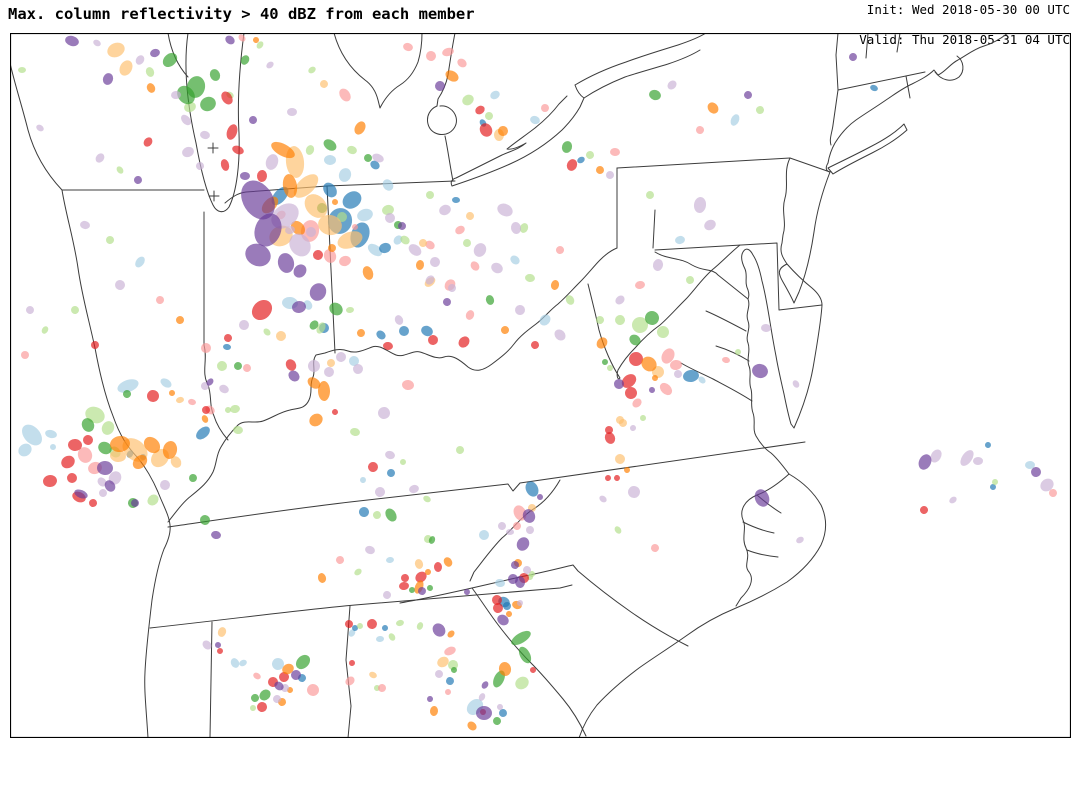 This screenshot has width=1080, height=800. What do you see at coordinates (877, 89) in the screenshot?
I see `boundary-new-england-borders` at bounding box center [877, 89].